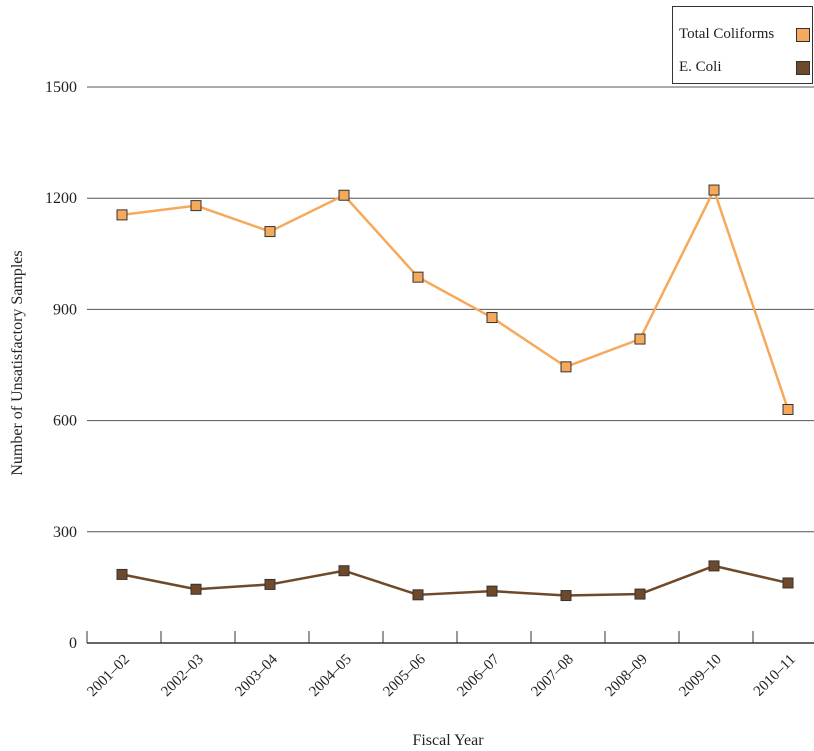 The width and height of the screenshot is (814, 751). What do you see at coordinates (450, 637) in the screenshot?
I see `x-axis` at bounding box center [450, 637].